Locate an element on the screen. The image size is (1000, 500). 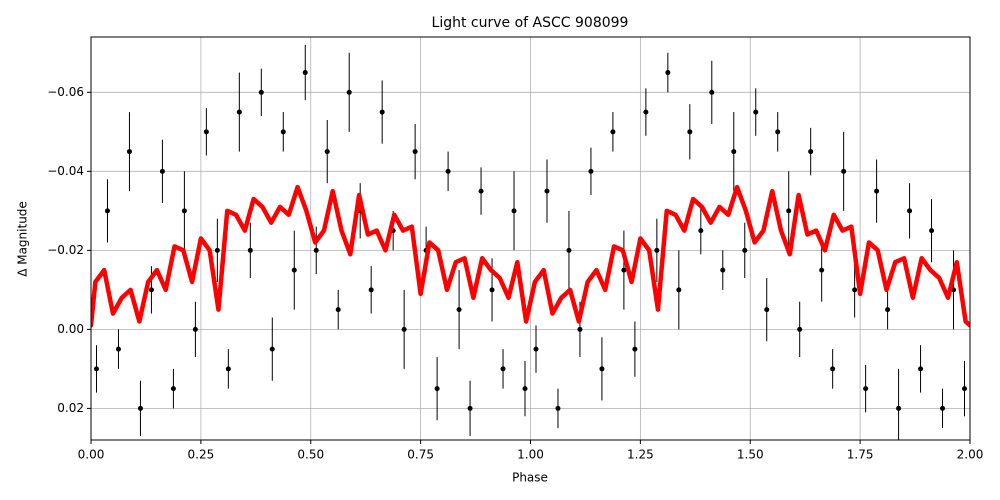
y-tick-label: −0.02 is located at coordinates (65, 250).